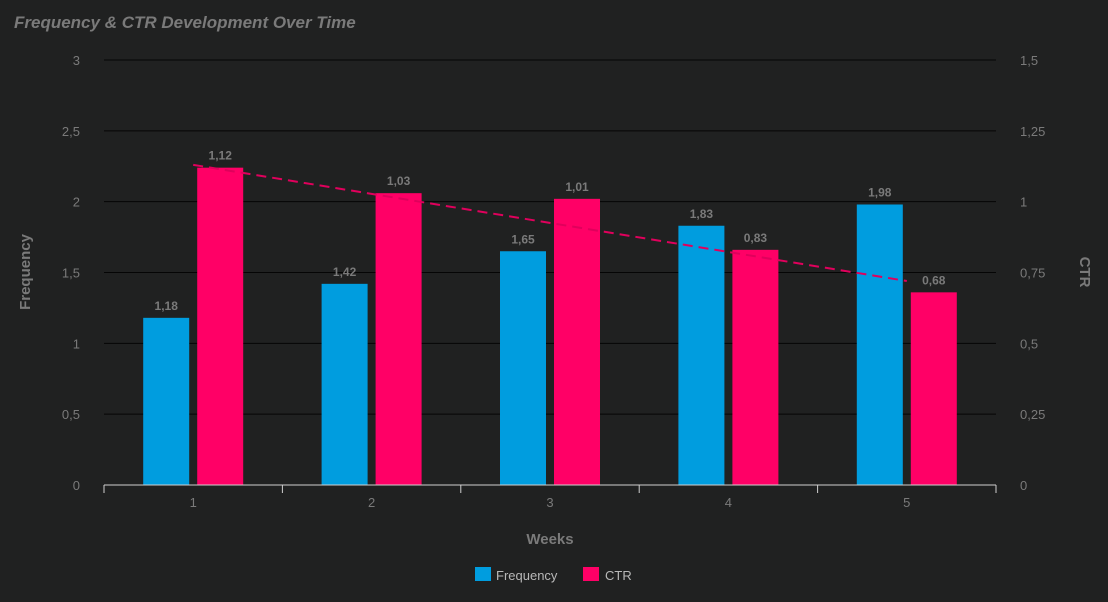 The width and height of the screenshot is (1108, 602). Describe the element at coordinates (1032, 414) in the screenshot. I see `y-right-tick-label: 0,25` at that location.